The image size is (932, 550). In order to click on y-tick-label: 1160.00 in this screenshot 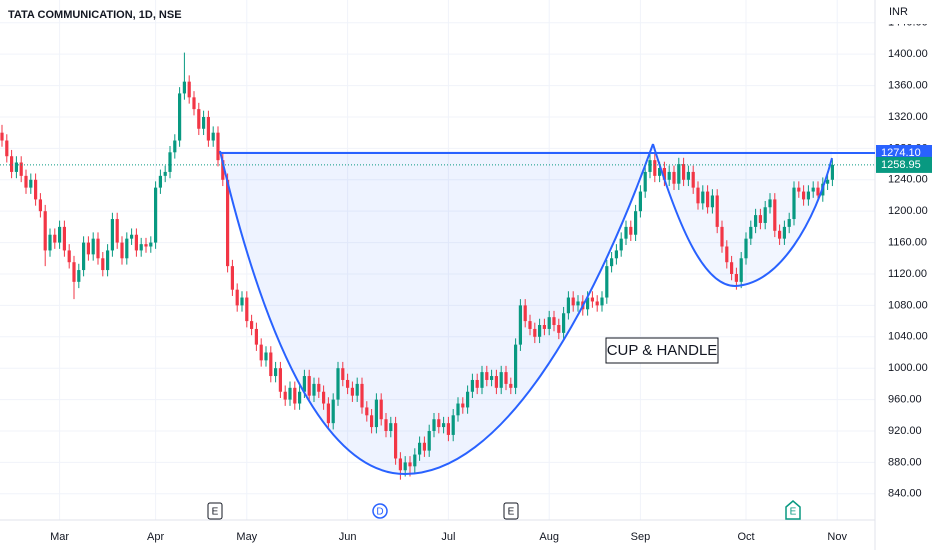, I will do `click(907, 242)`.